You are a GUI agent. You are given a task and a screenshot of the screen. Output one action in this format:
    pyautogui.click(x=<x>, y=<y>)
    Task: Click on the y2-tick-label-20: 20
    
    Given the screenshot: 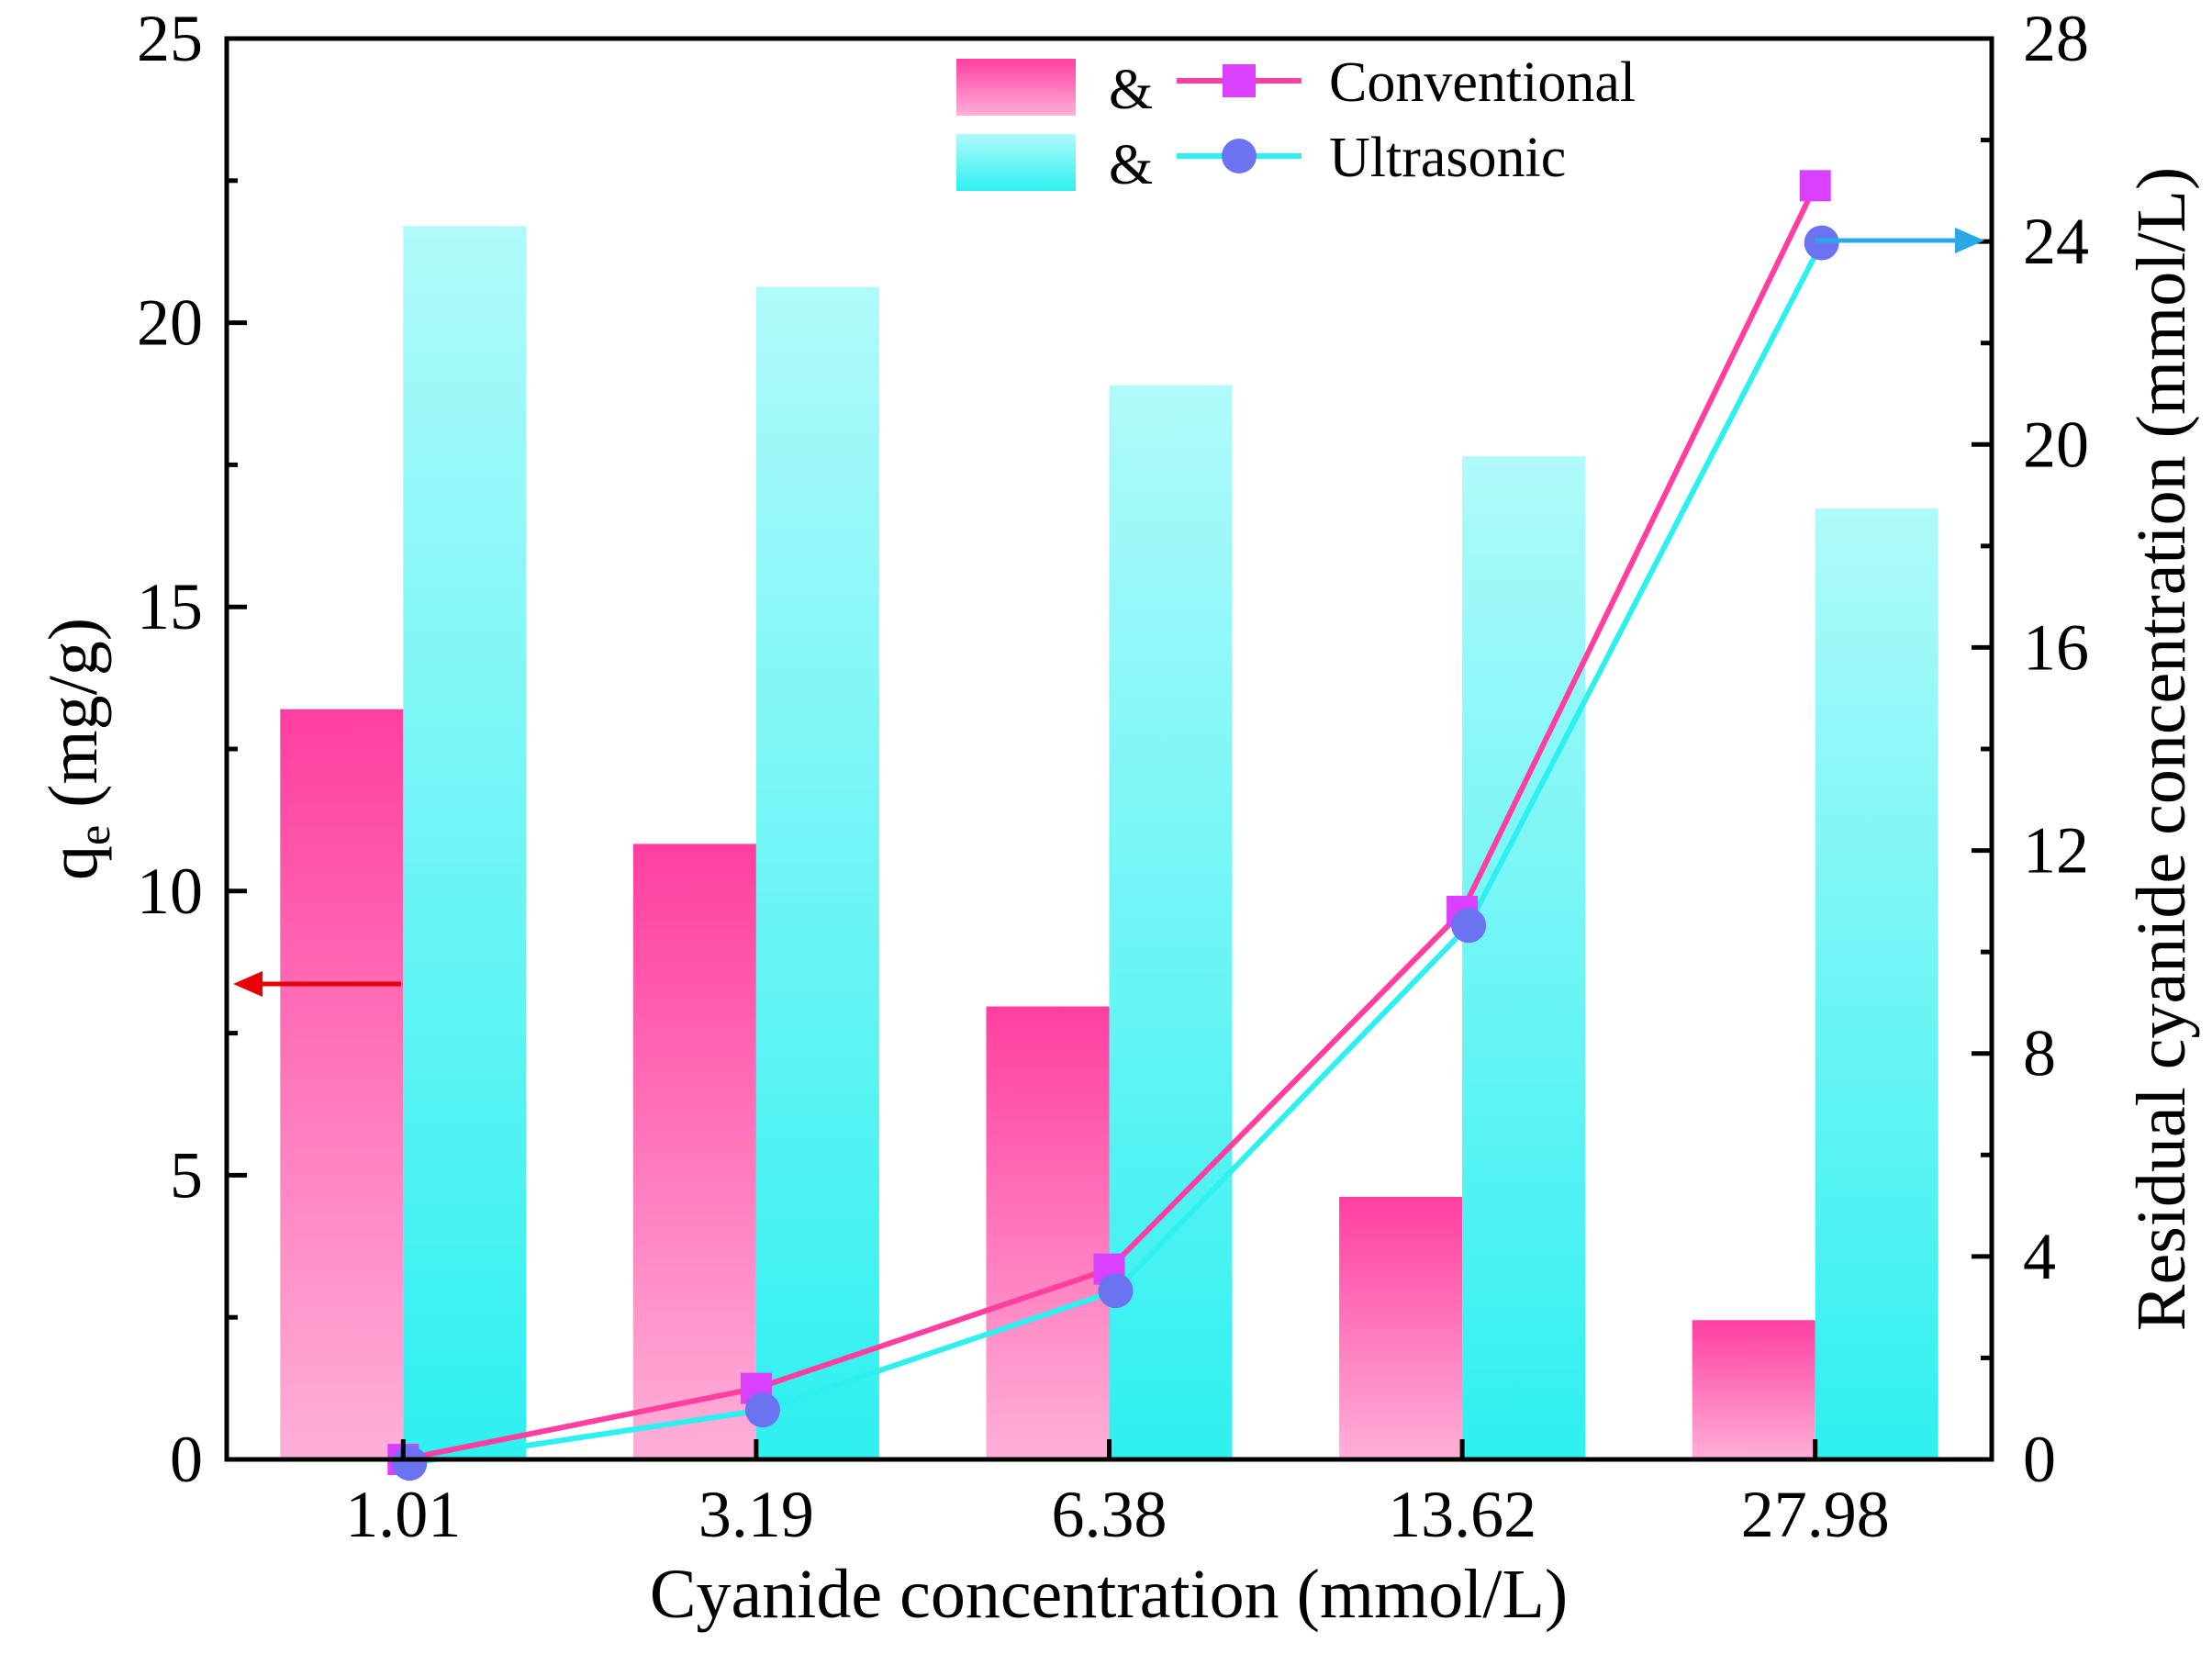 What is the action you would take?
    pyautogui.click(x=2056, y=445)
    